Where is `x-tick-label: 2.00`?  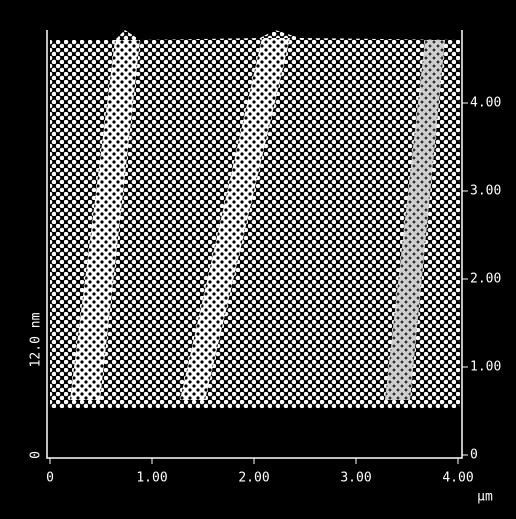
x-tick-label: 2.00 is located at coordinates (253, 478).